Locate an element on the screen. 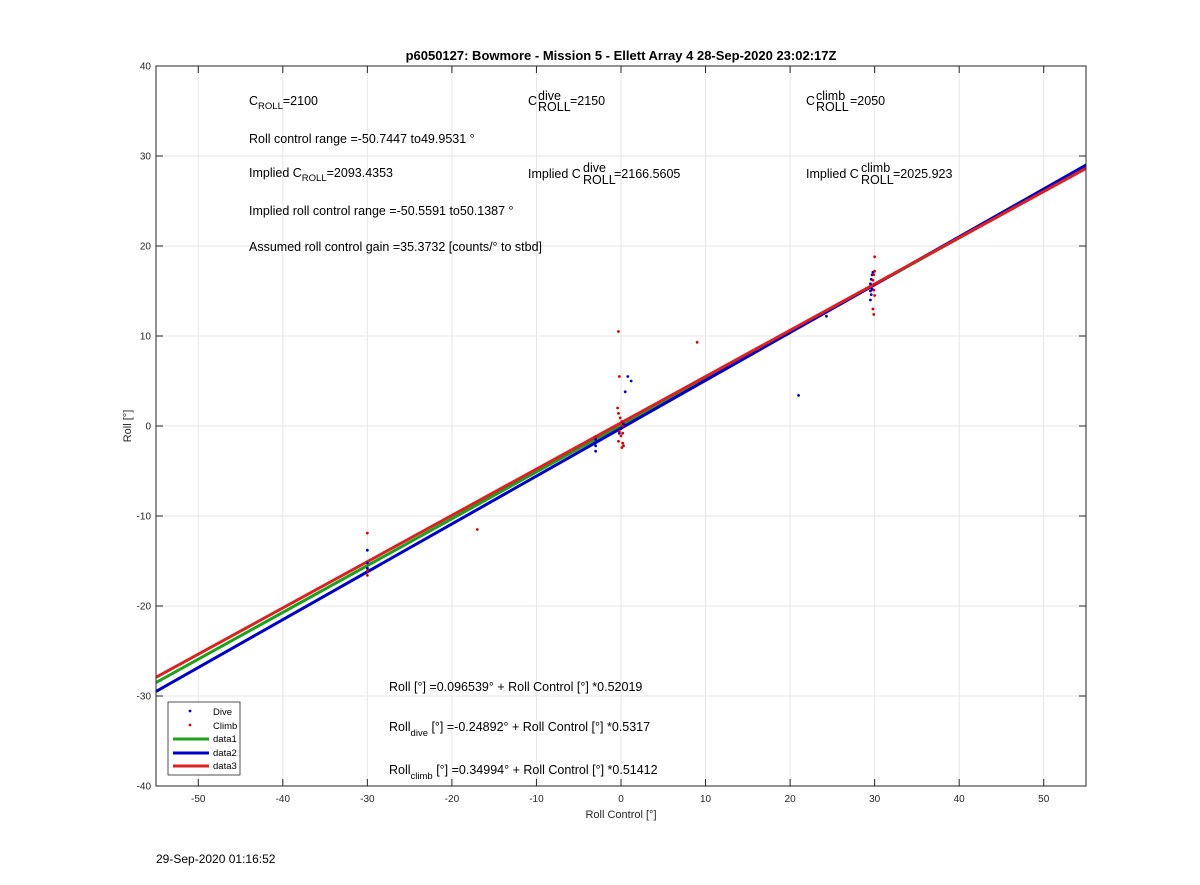  annotation-implied-c-roll-dive-sub: ROLL is located at coordinates (599, 180).